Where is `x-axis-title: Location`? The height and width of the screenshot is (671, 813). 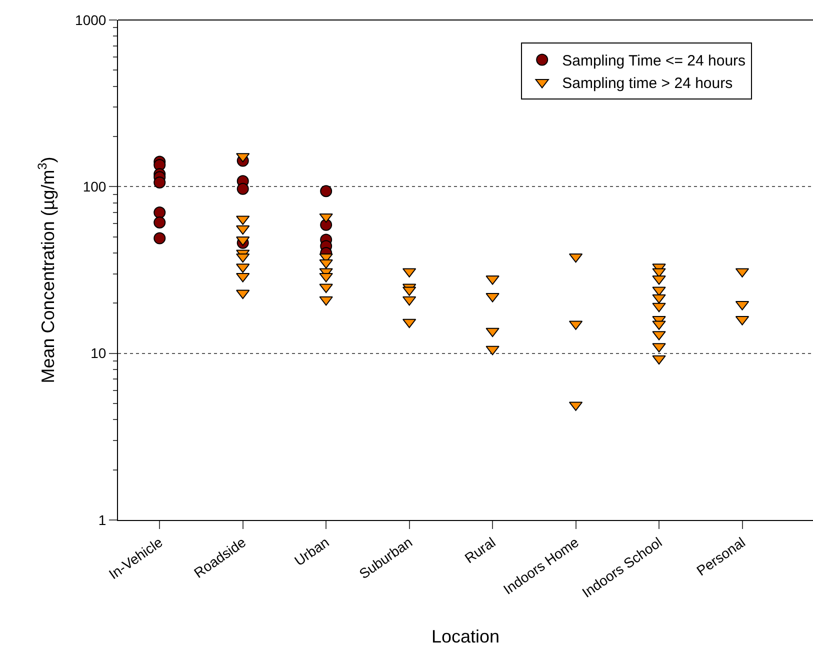
x-axis-title: Location is located at coordinates (465, 636).